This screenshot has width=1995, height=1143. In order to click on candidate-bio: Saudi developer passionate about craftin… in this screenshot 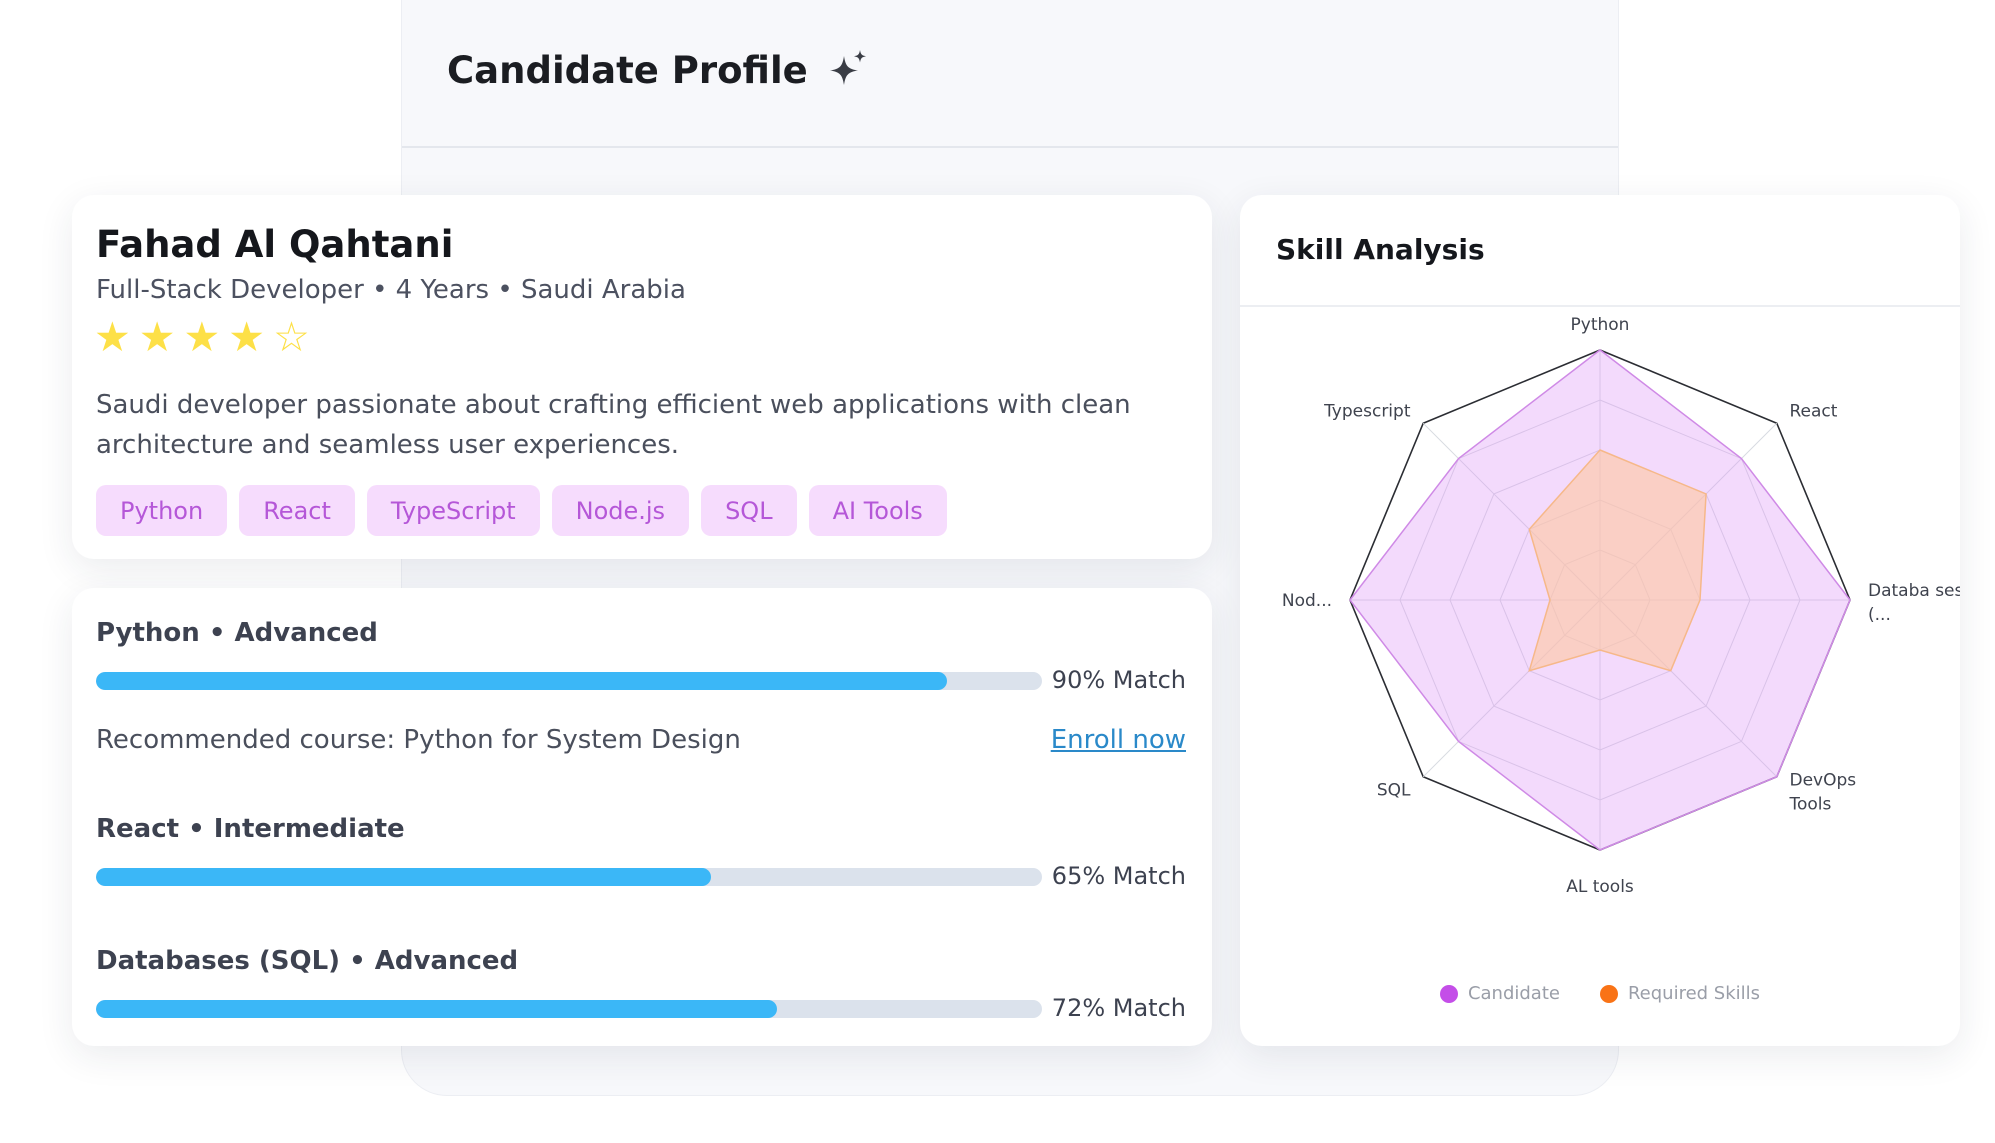, I will do `click(613, 425)`.